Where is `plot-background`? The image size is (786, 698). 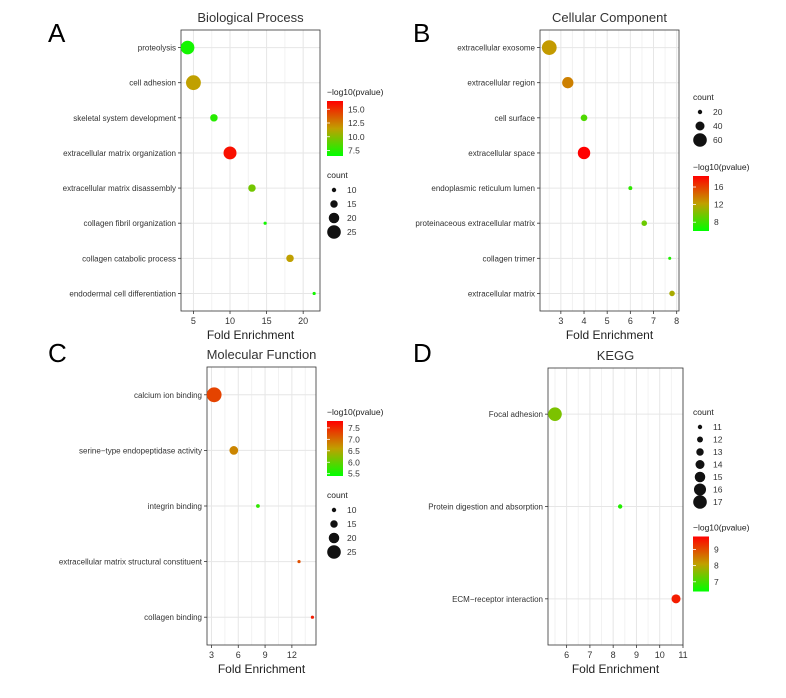 plot-background is located at coordinates (250, 170).